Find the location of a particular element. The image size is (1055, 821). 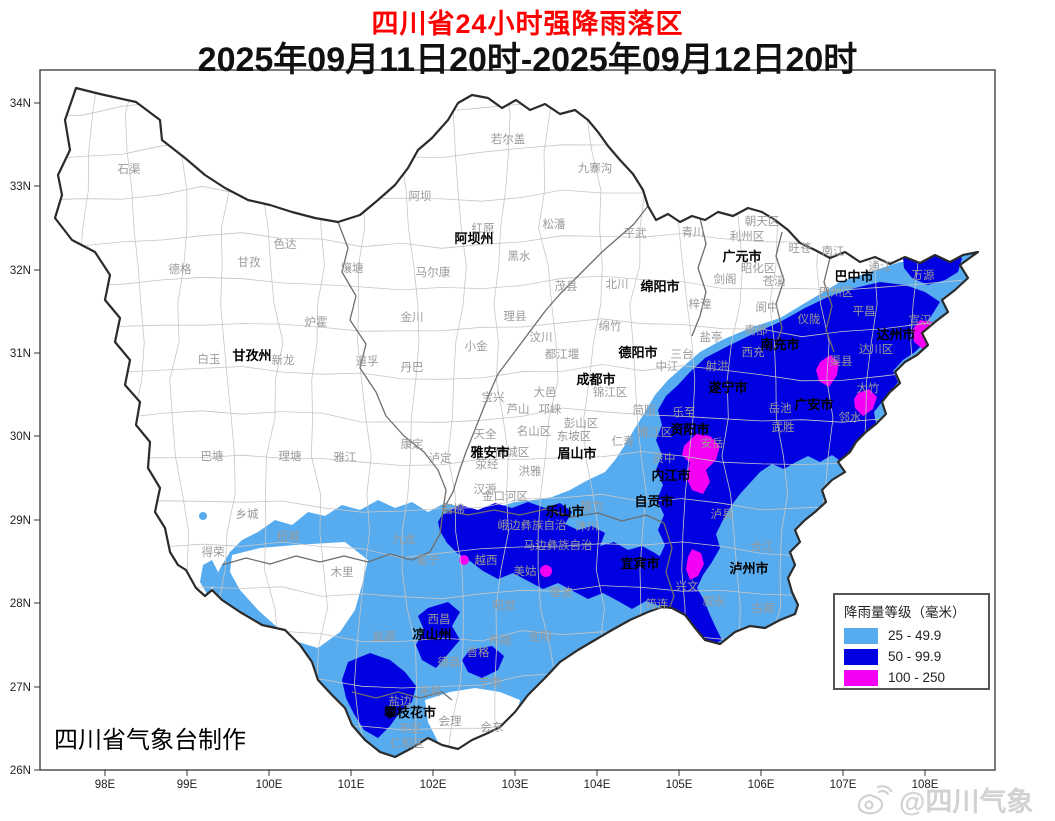

city-label: 自贡市 is located at coordinates (653, 501).